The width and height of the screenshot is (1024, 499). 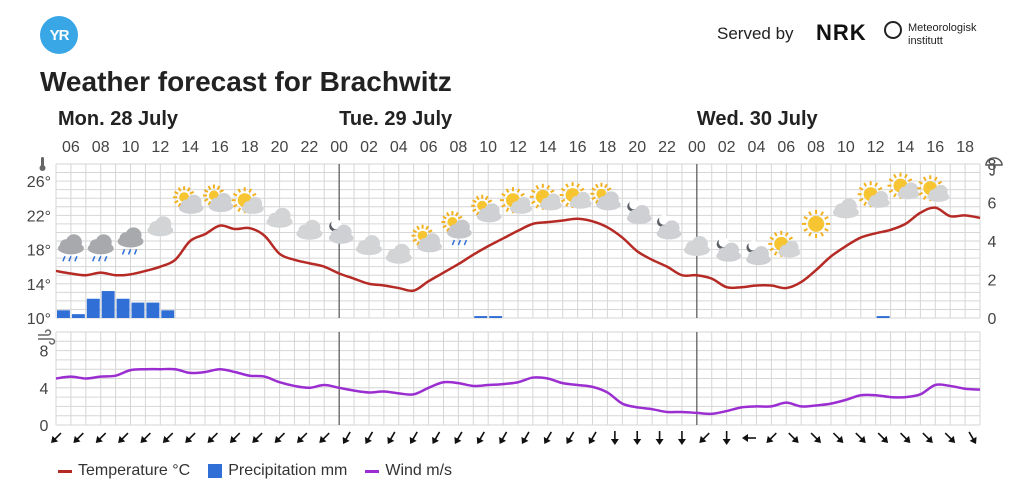 What do you see at coordinates (994, 161) in the screenshot?
I see `umbrella-icon-canopy` at bounding box center [994, 161].